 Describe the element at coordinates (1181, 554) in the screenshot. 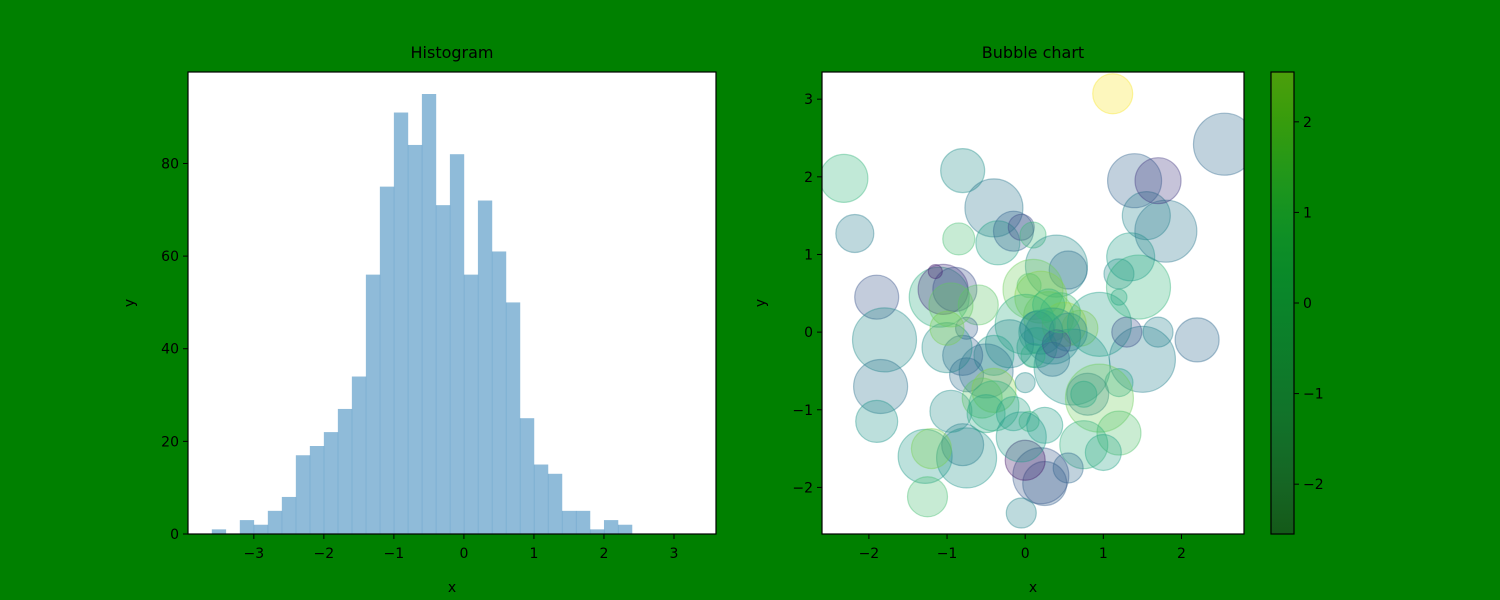

I see `x-tick-label: 2` at that location.